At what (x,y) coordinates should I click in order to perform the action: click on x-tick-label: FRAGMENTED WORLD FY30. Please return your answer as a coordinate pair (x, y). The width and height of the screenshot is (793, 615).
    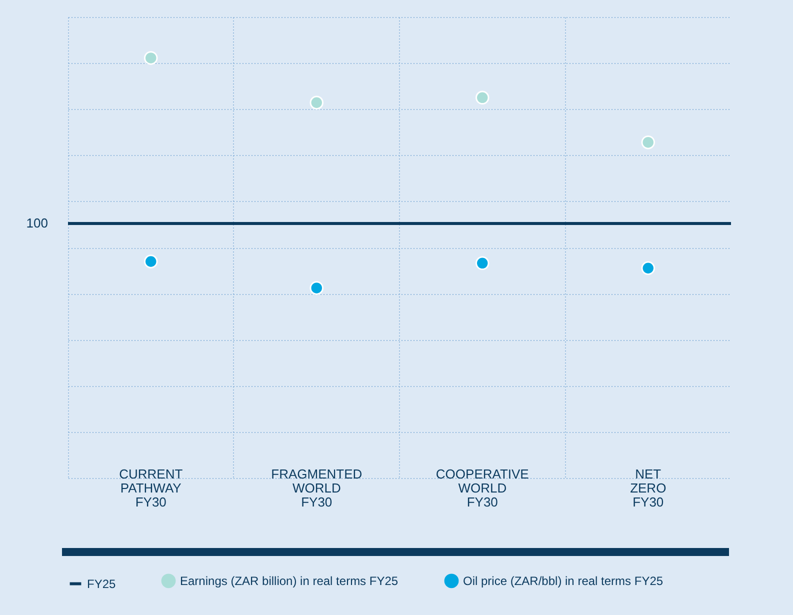
    Looking at the image, I should click on (316, 488).